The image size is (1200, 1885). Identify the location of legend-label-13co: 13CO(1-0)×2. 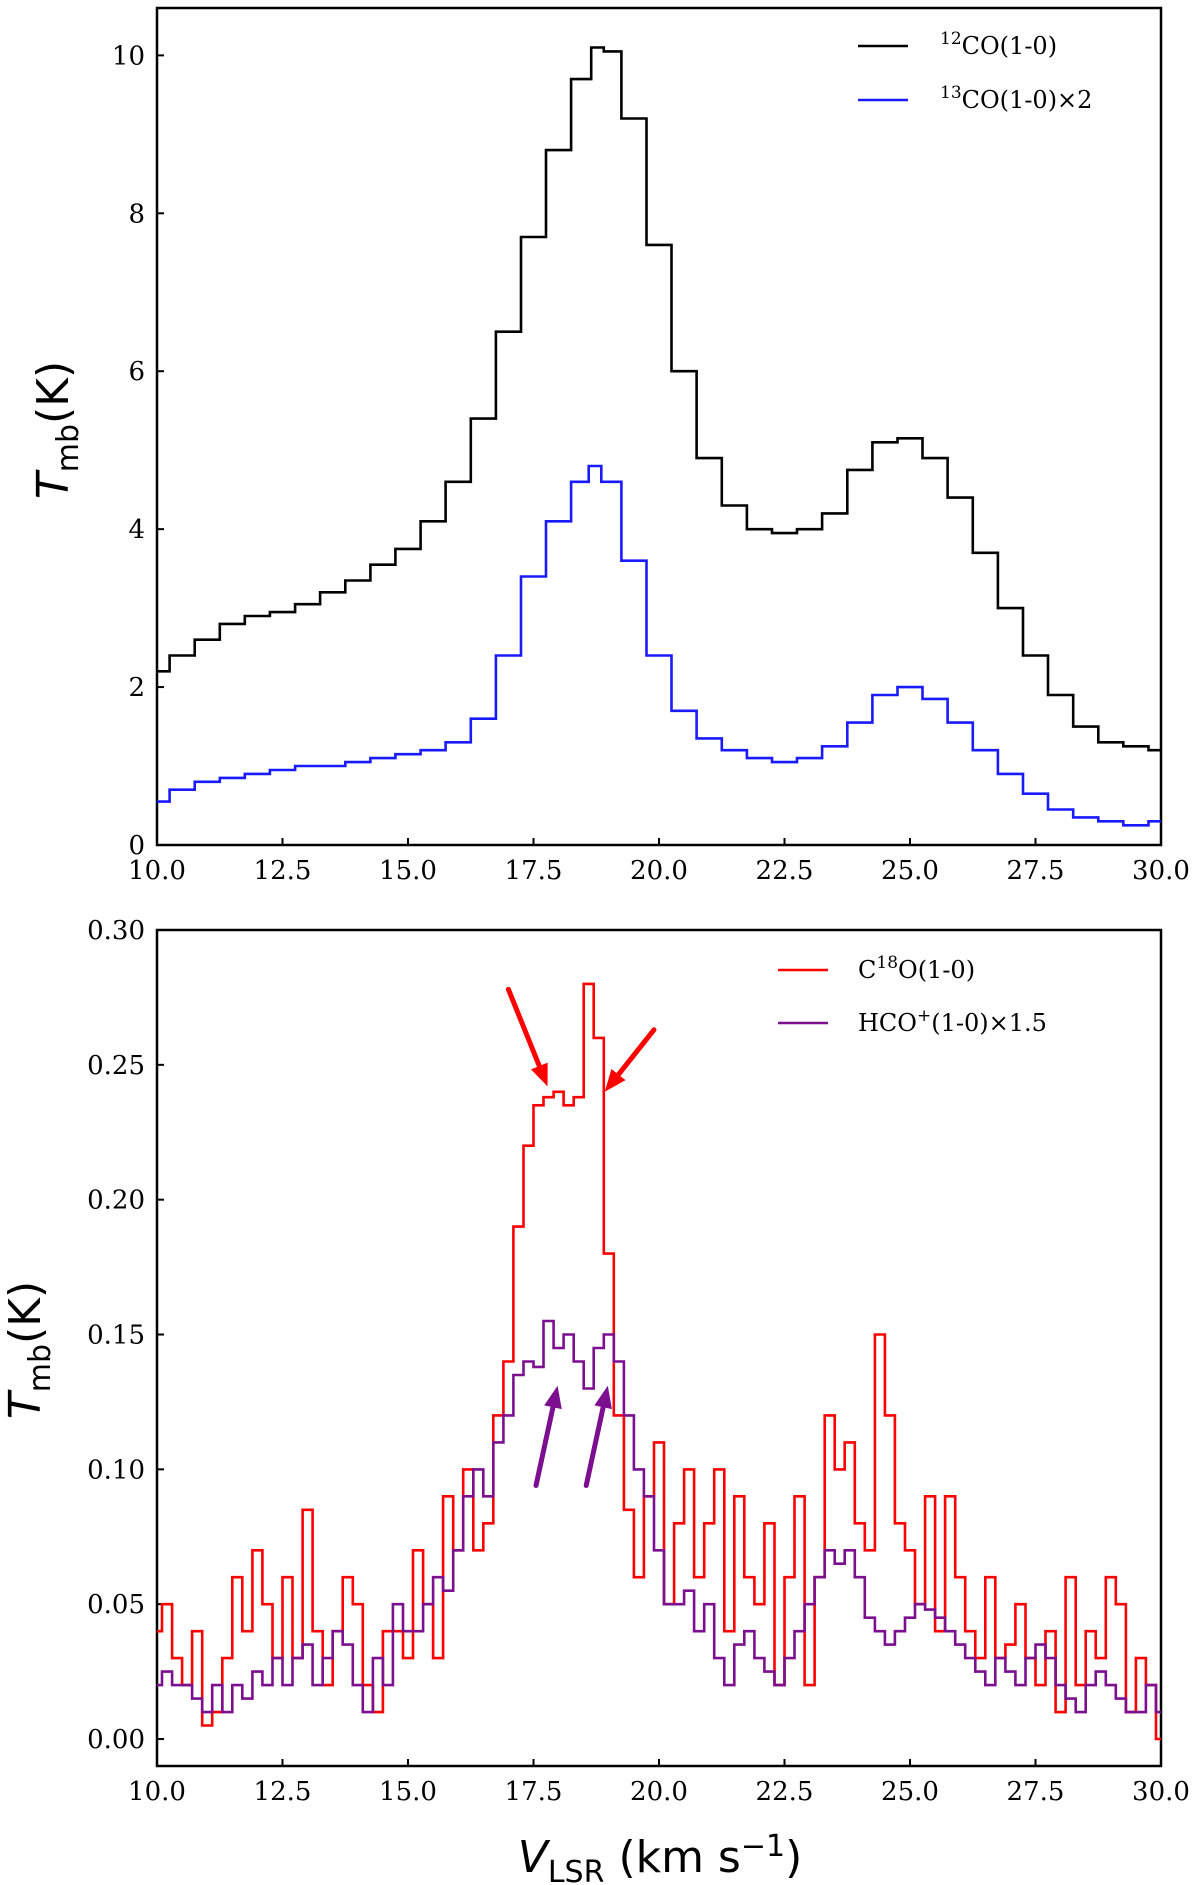
(1016, 98).